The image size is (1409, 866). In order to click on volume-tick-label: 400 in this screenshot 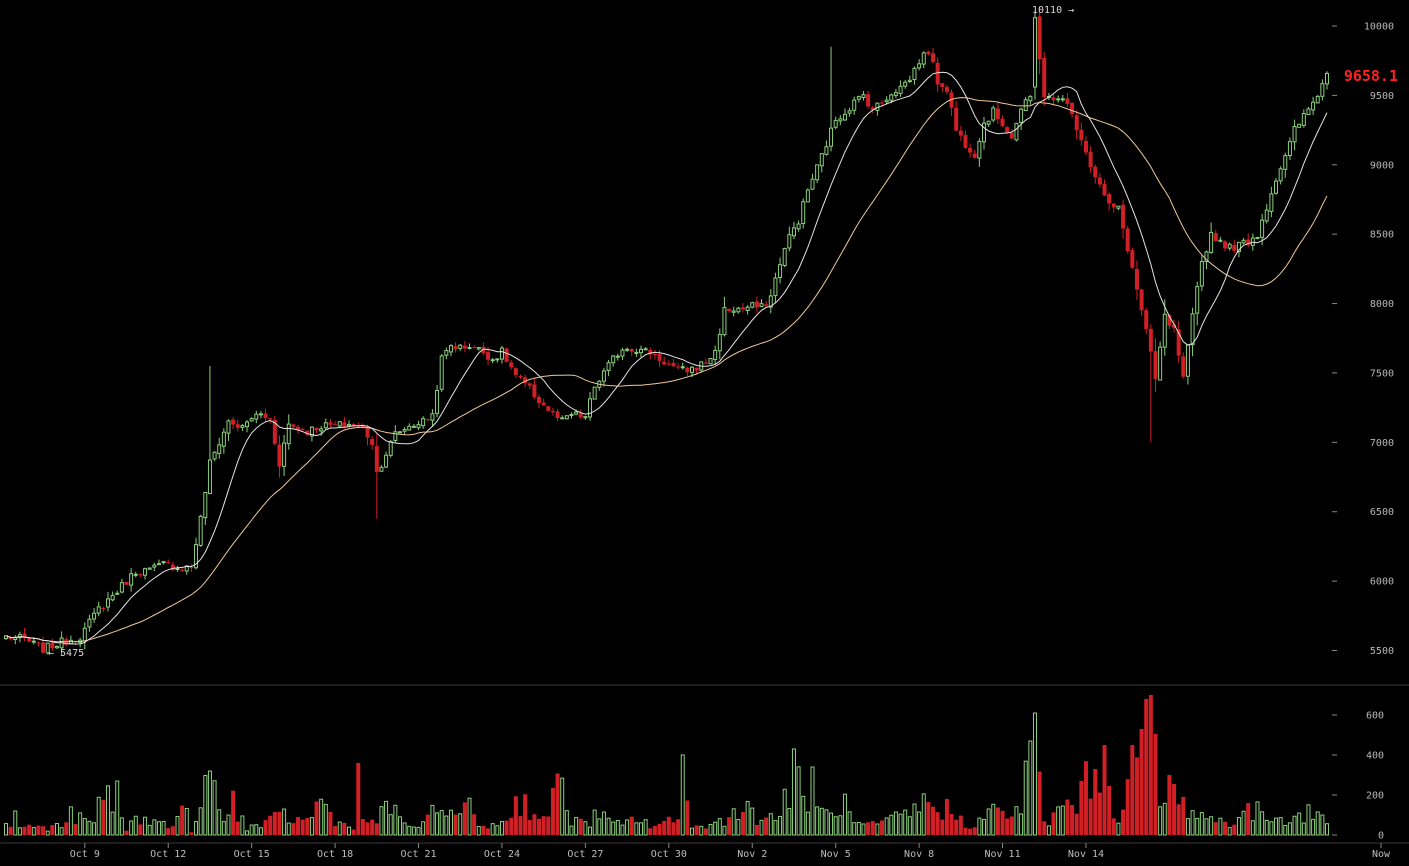, I will do `click(1375, 756)`.